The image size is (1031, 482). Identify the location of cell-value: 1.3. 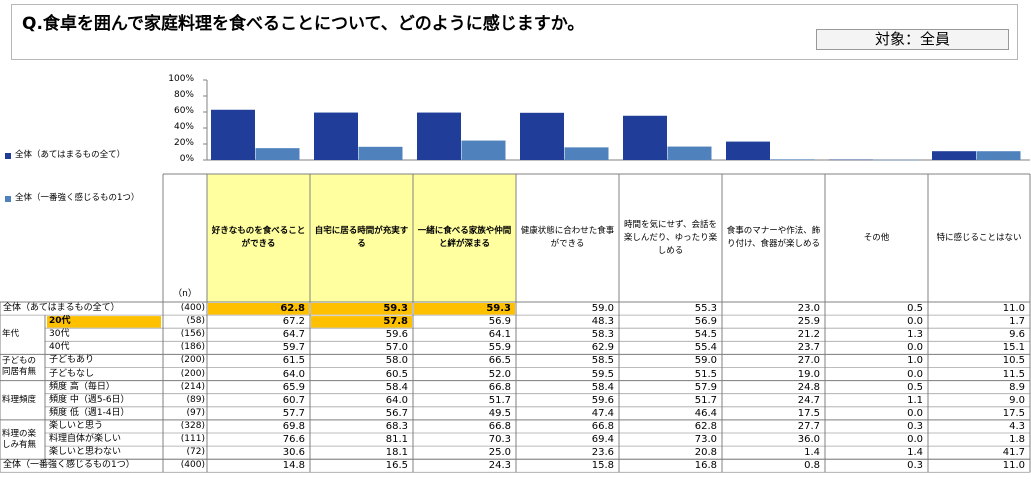
(915, 335).